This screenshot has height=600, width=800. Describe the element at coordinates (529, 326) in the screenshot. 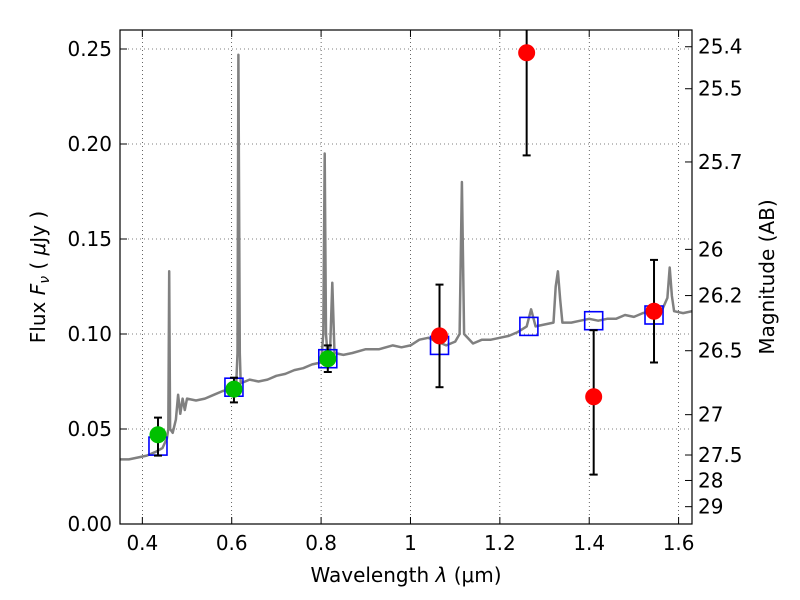

I see `model-photometry-square` at that location.